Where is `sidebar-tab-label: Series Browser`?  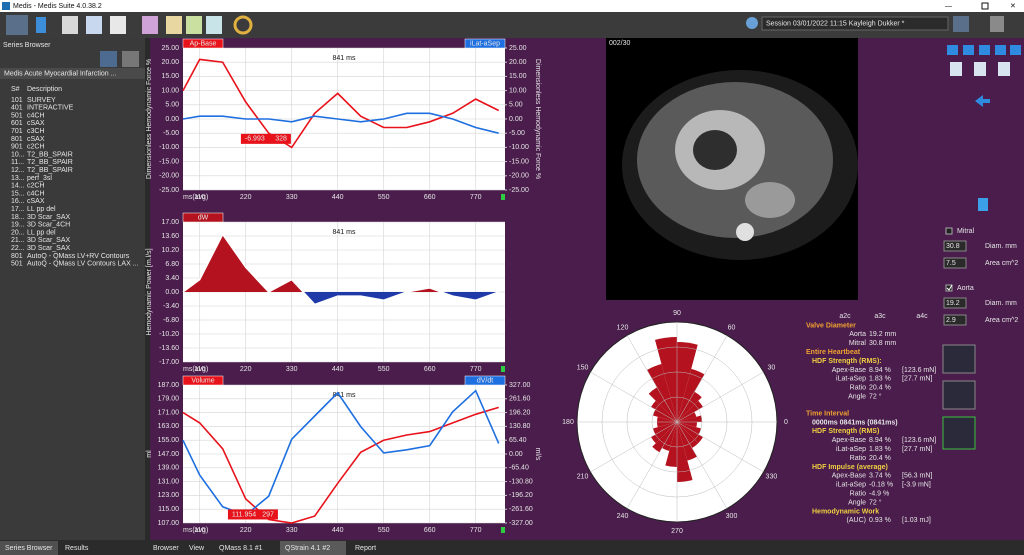 sidebar-tab-label: Series Browser is located at coordinates (29, 548).